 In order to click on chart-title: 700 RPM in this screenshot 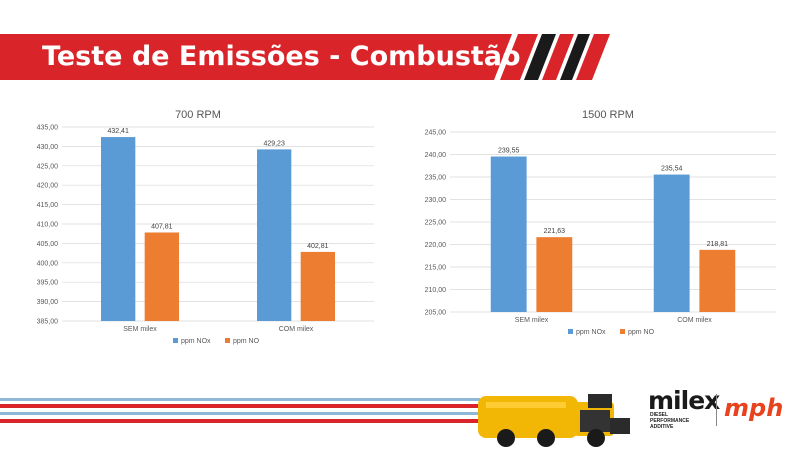, I will do `click(198, 115)`.